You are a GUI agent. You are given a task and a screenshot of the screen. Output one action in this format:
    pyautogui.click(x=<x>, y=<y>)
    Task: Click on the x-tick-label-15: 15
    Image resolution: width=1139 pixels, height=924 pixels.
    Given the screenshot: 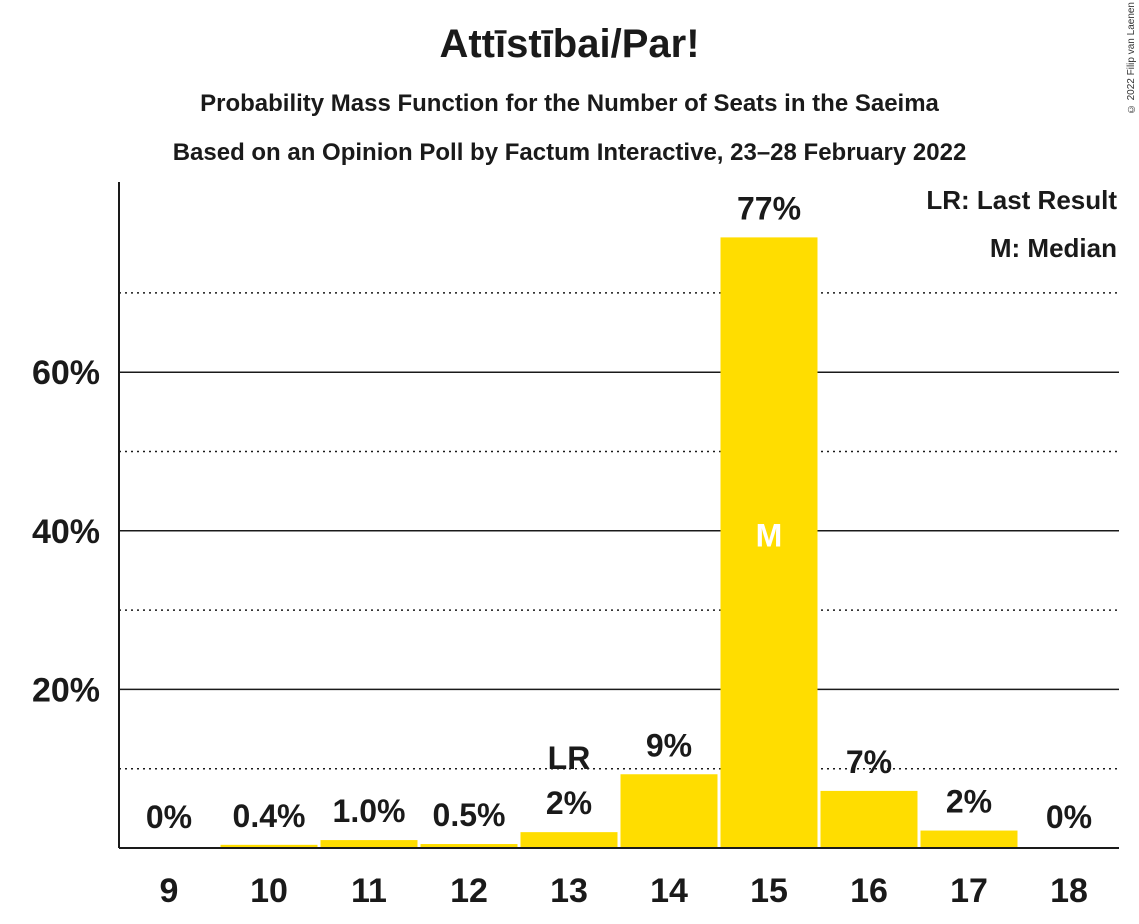 What is the action you would take?
    pyautogui.click(x=769, y=891)
    